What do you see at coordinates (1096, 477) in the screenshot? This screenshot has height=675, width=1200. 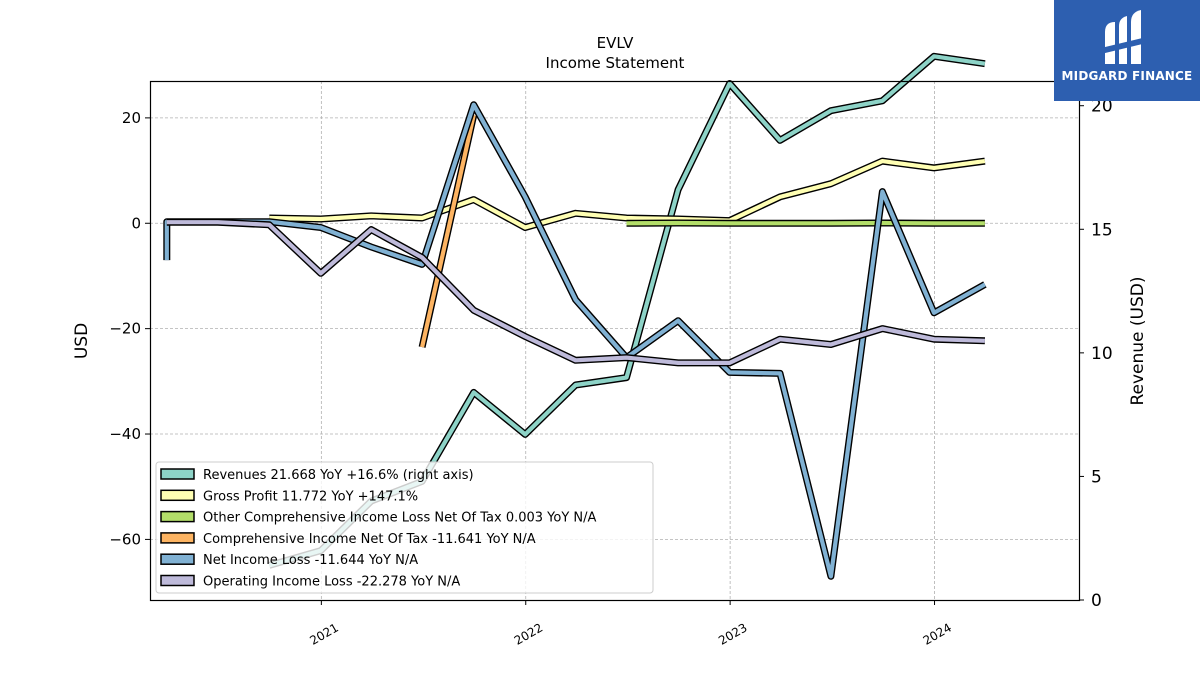 I see `y-right-tick-label: 5` at bounding box center [1096, 477].